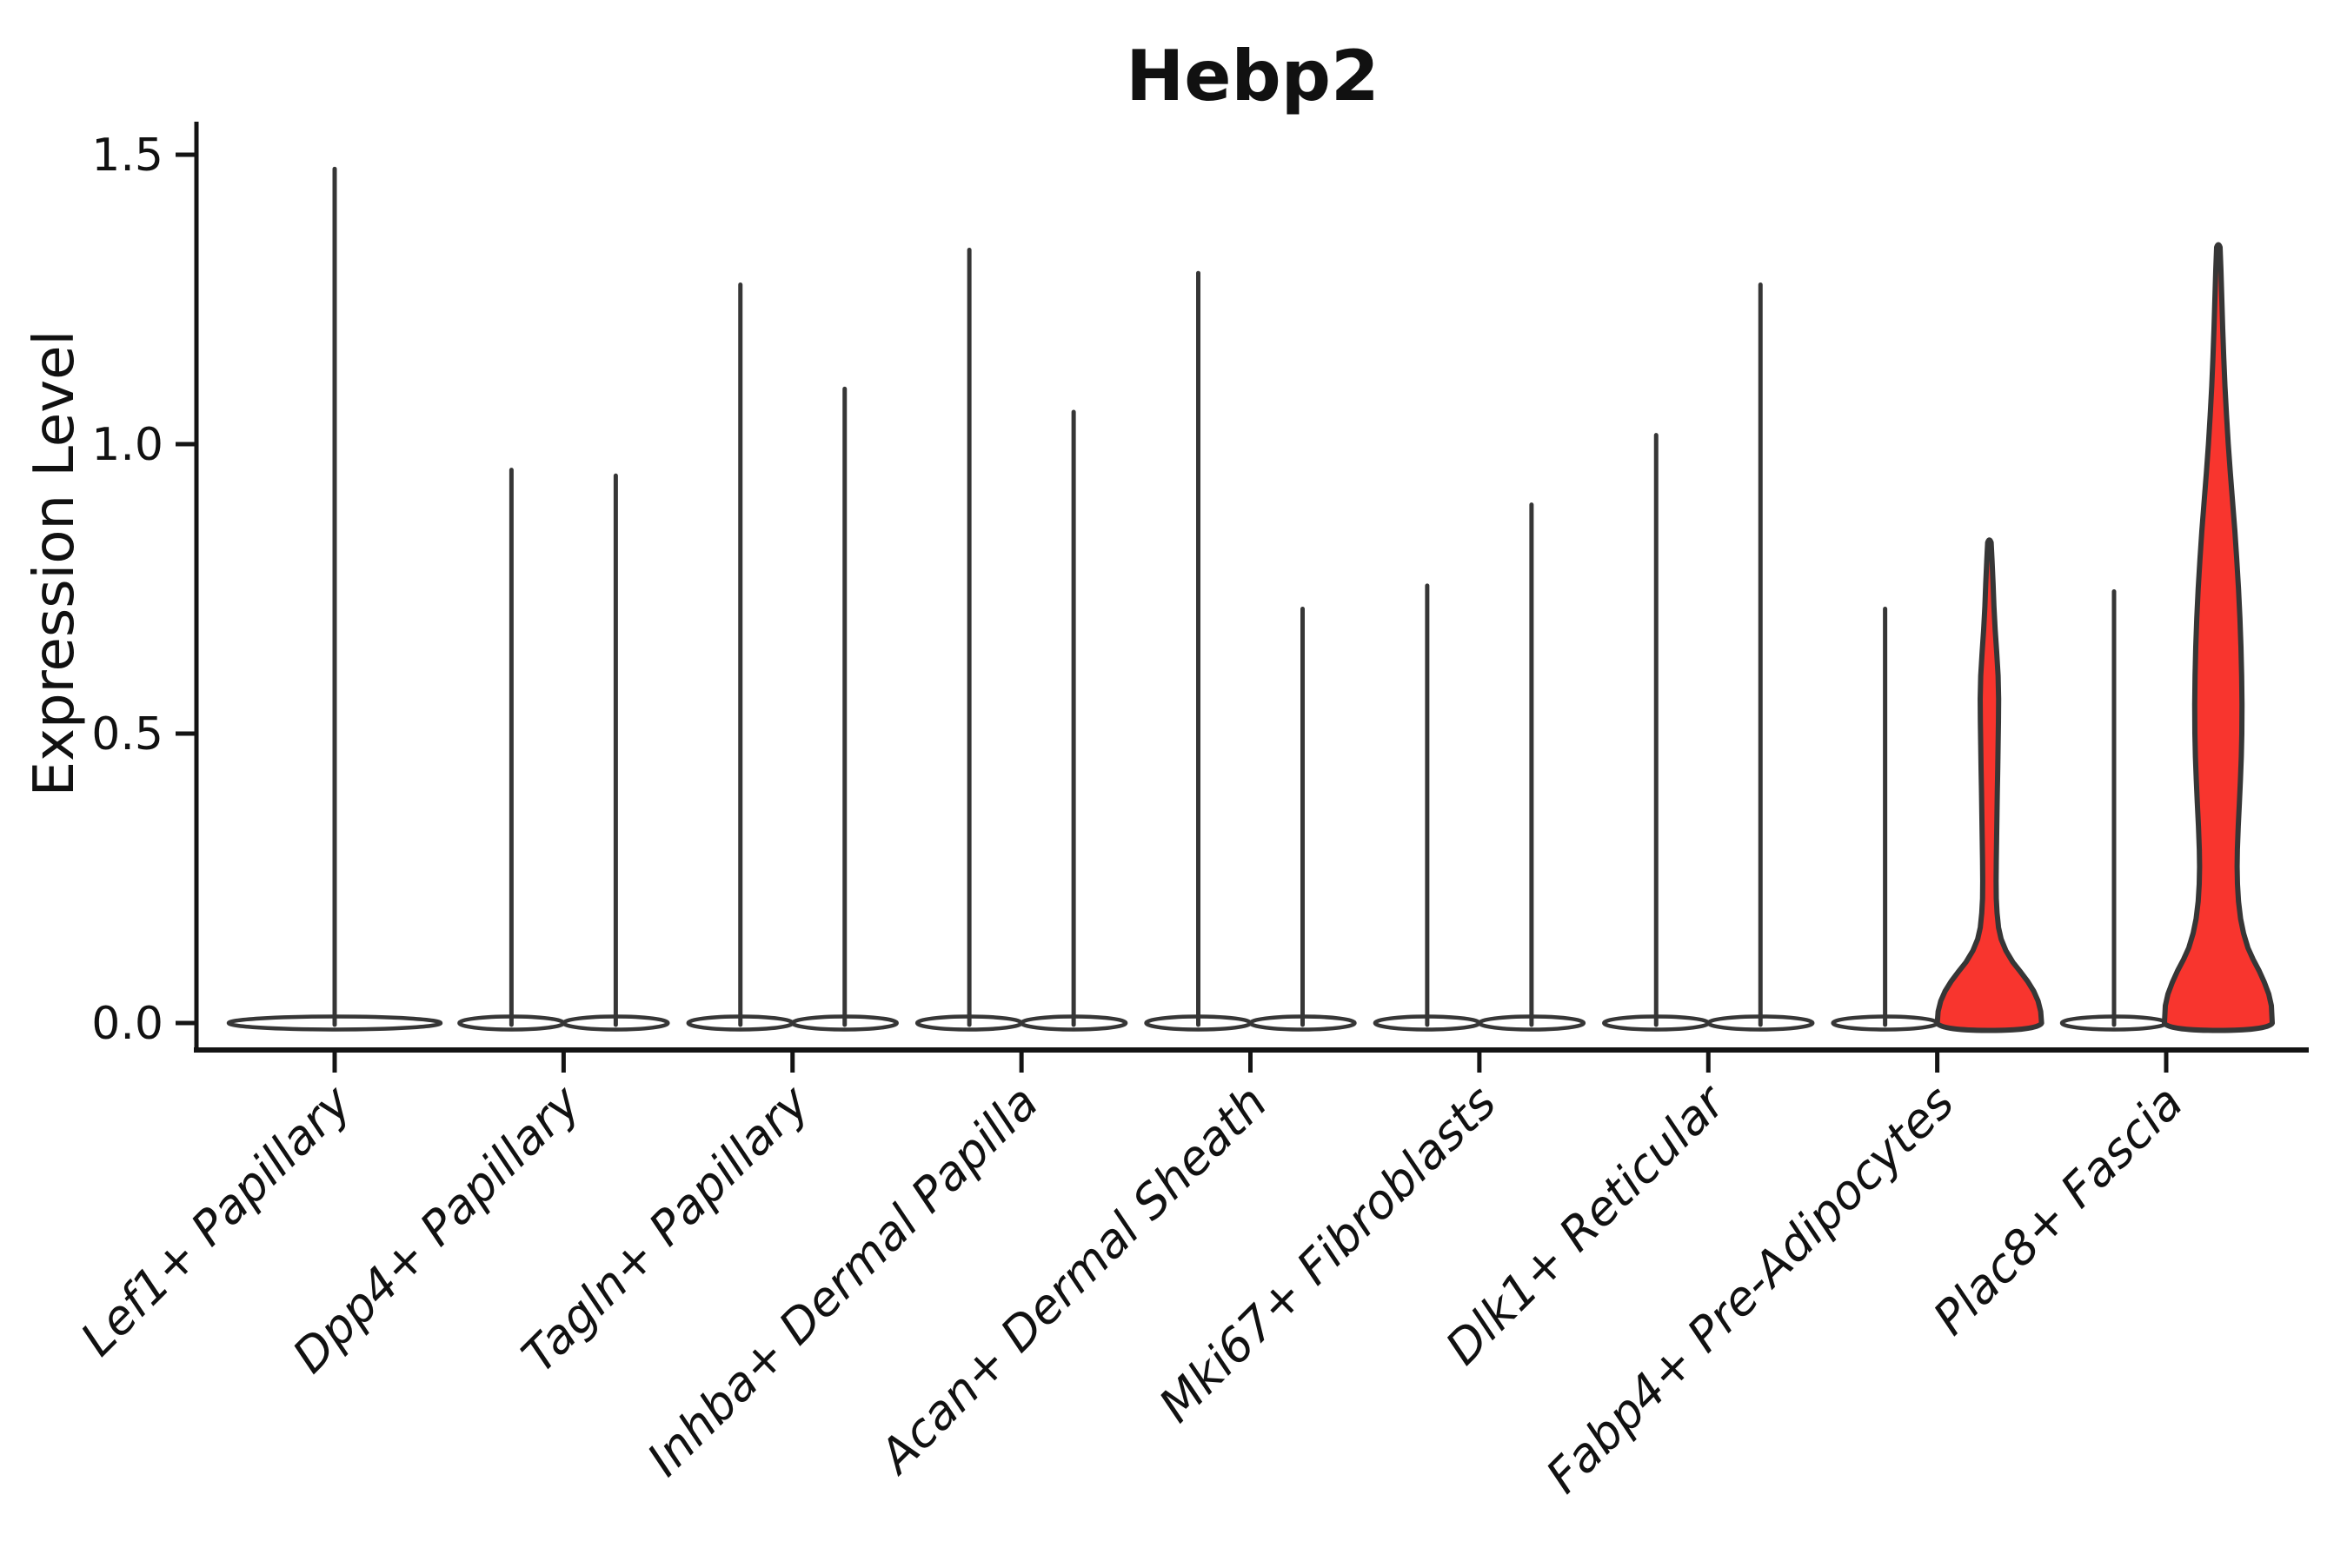 This screenshot has height=1568, width=2347. I want to click on y-tick-label: 1.0, so click(127, 445).